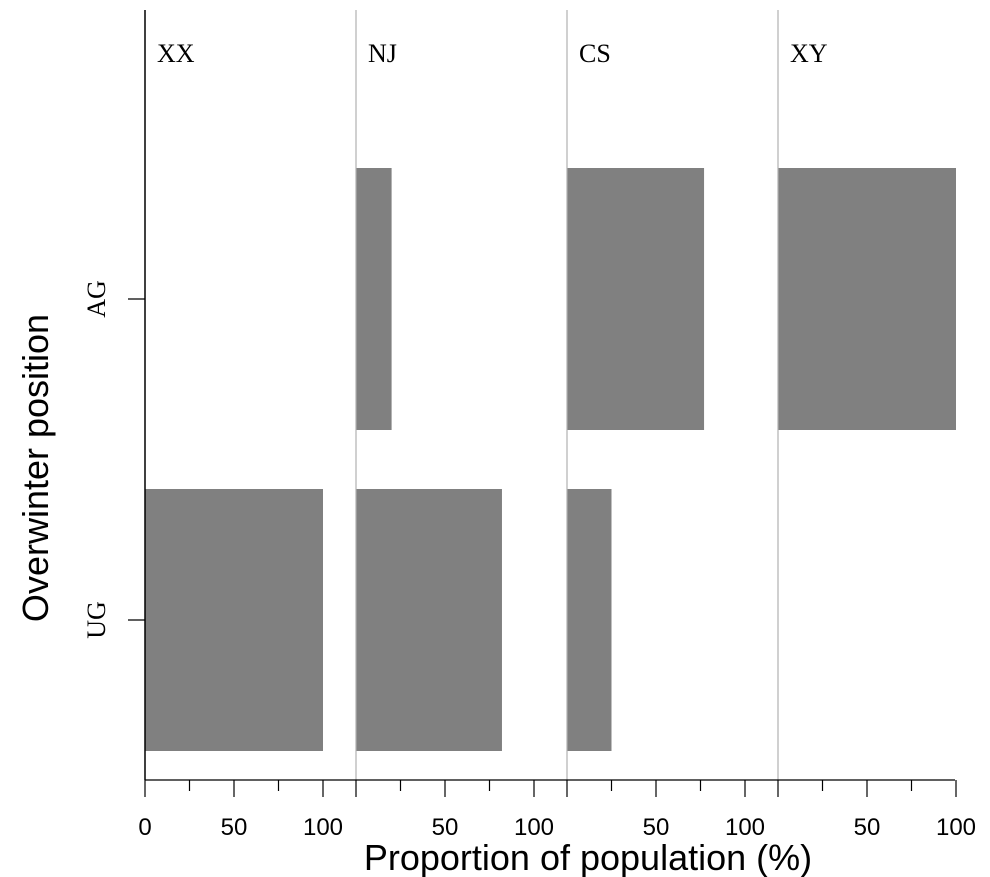 This screenshot has width=990, height=877. What do you see at coordinates (144, 827) in the screenshot?
I see `x-tick-label-xx-0: 0` at bounding box center [144, 827].